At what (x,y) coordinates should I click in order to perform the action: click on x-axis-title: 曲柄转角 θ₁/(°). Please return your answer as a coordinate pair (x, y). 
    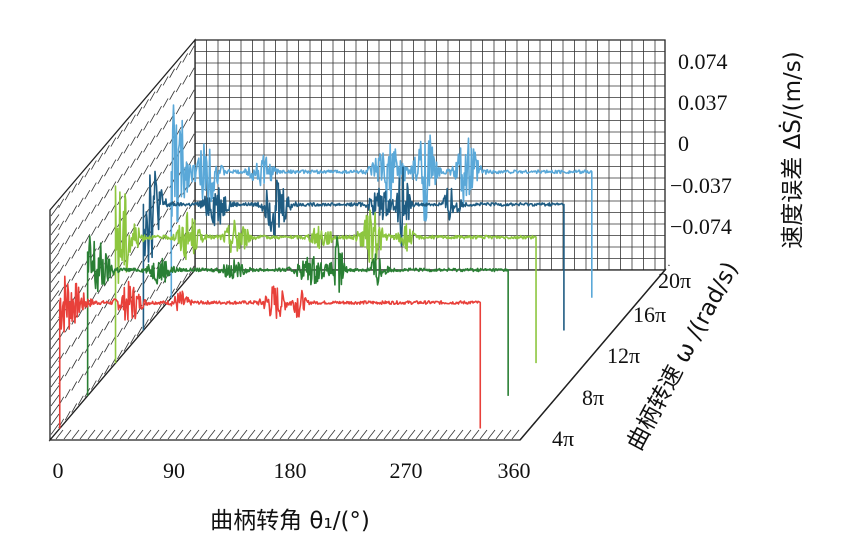
    Looking at the image, I should click on (290, 521).